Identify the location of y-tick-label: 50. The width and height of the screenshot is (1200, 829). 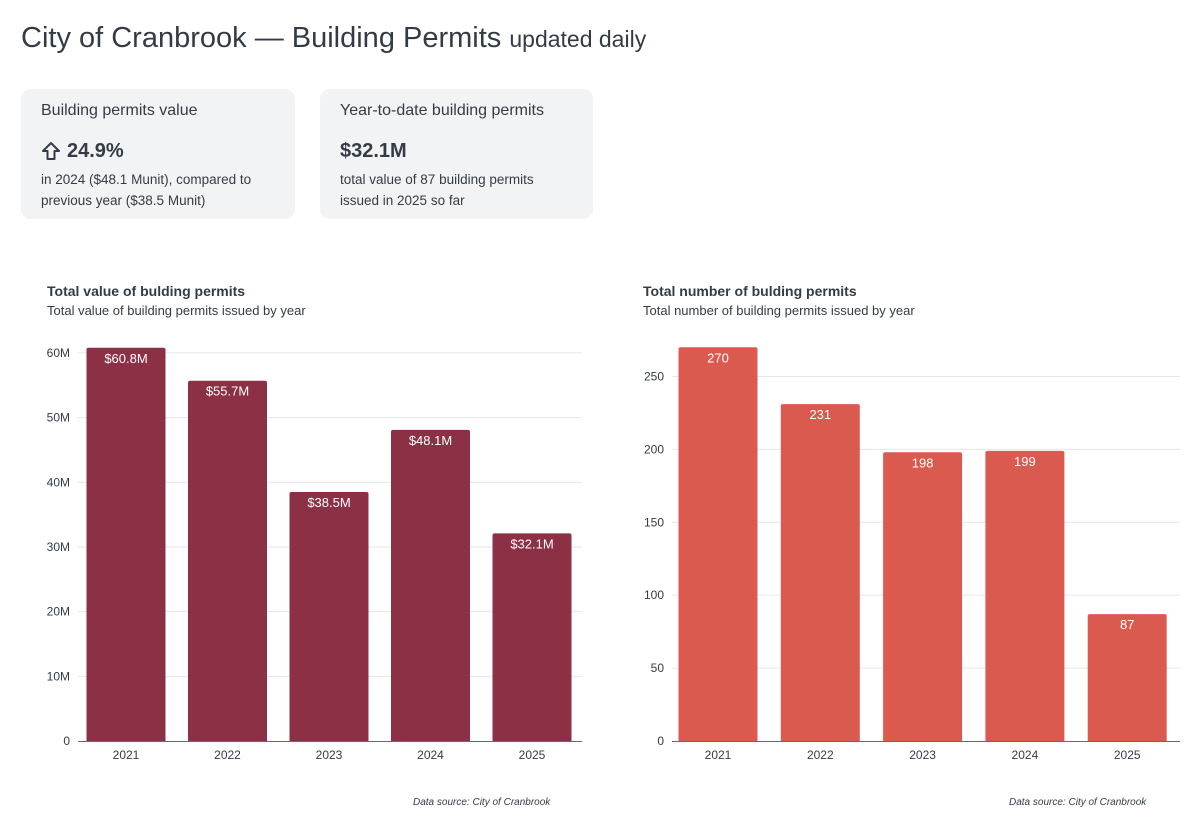
(658, 668).